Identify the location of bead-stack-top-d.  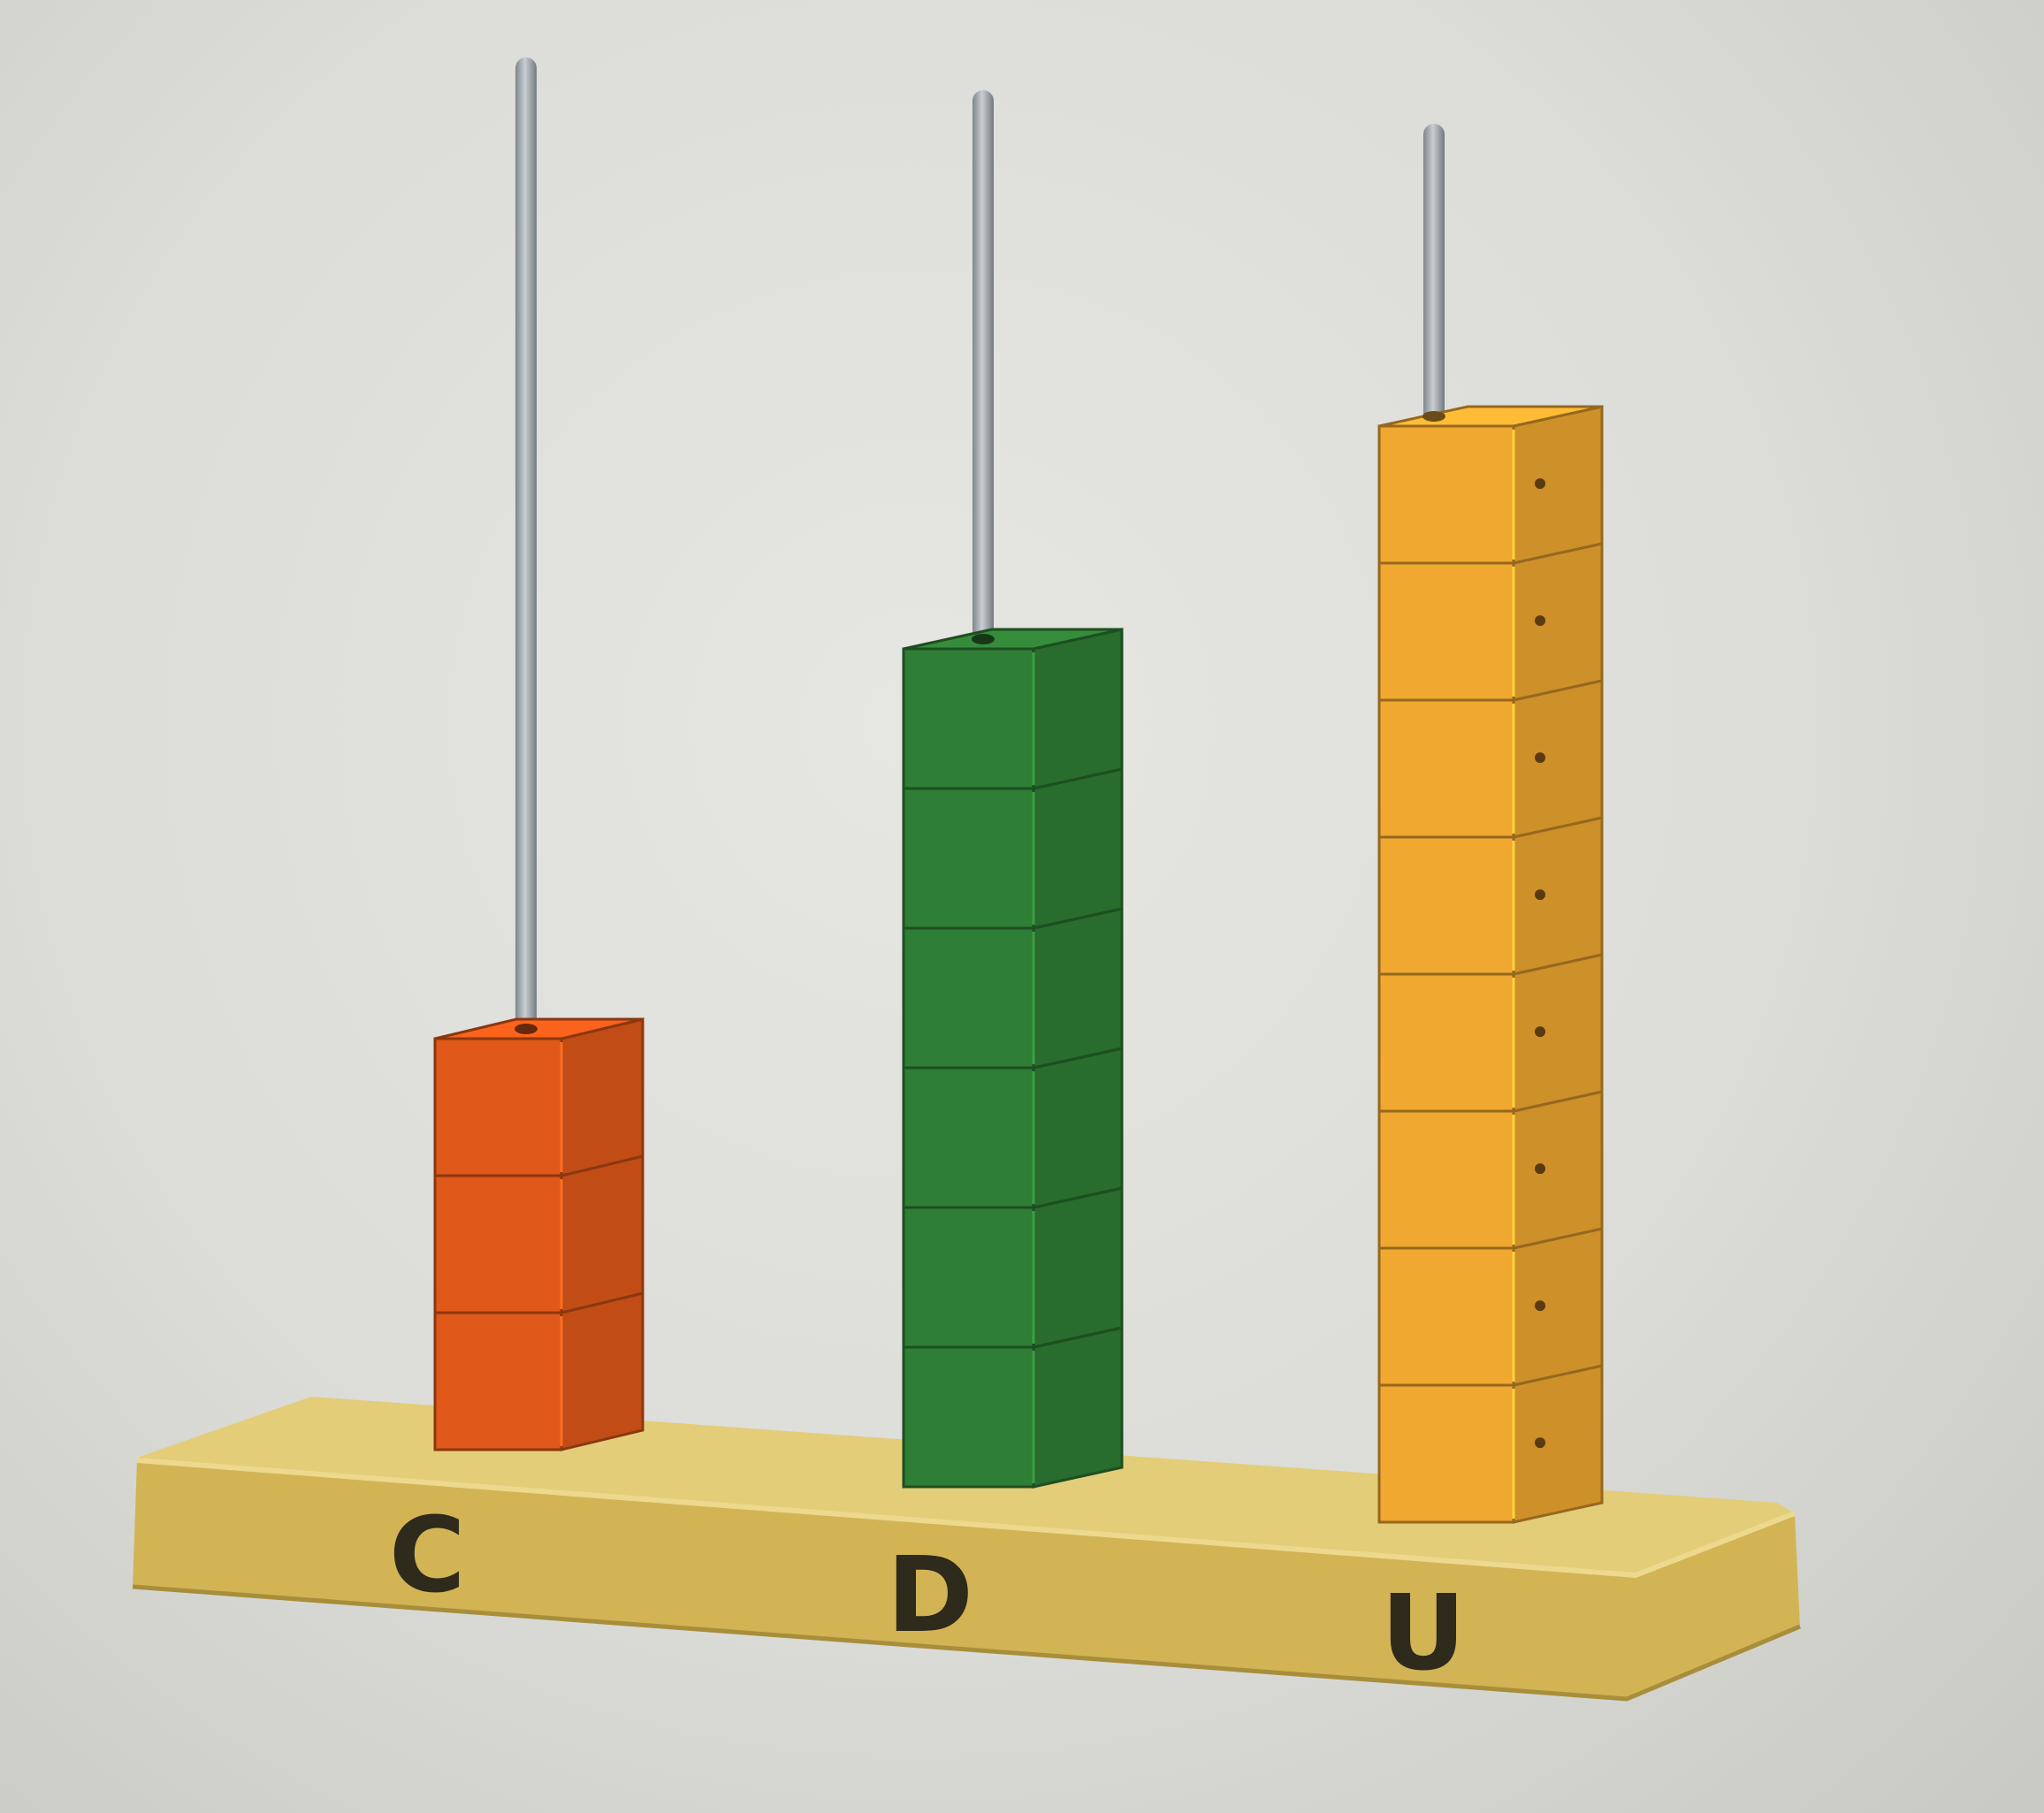
(1013, 639).